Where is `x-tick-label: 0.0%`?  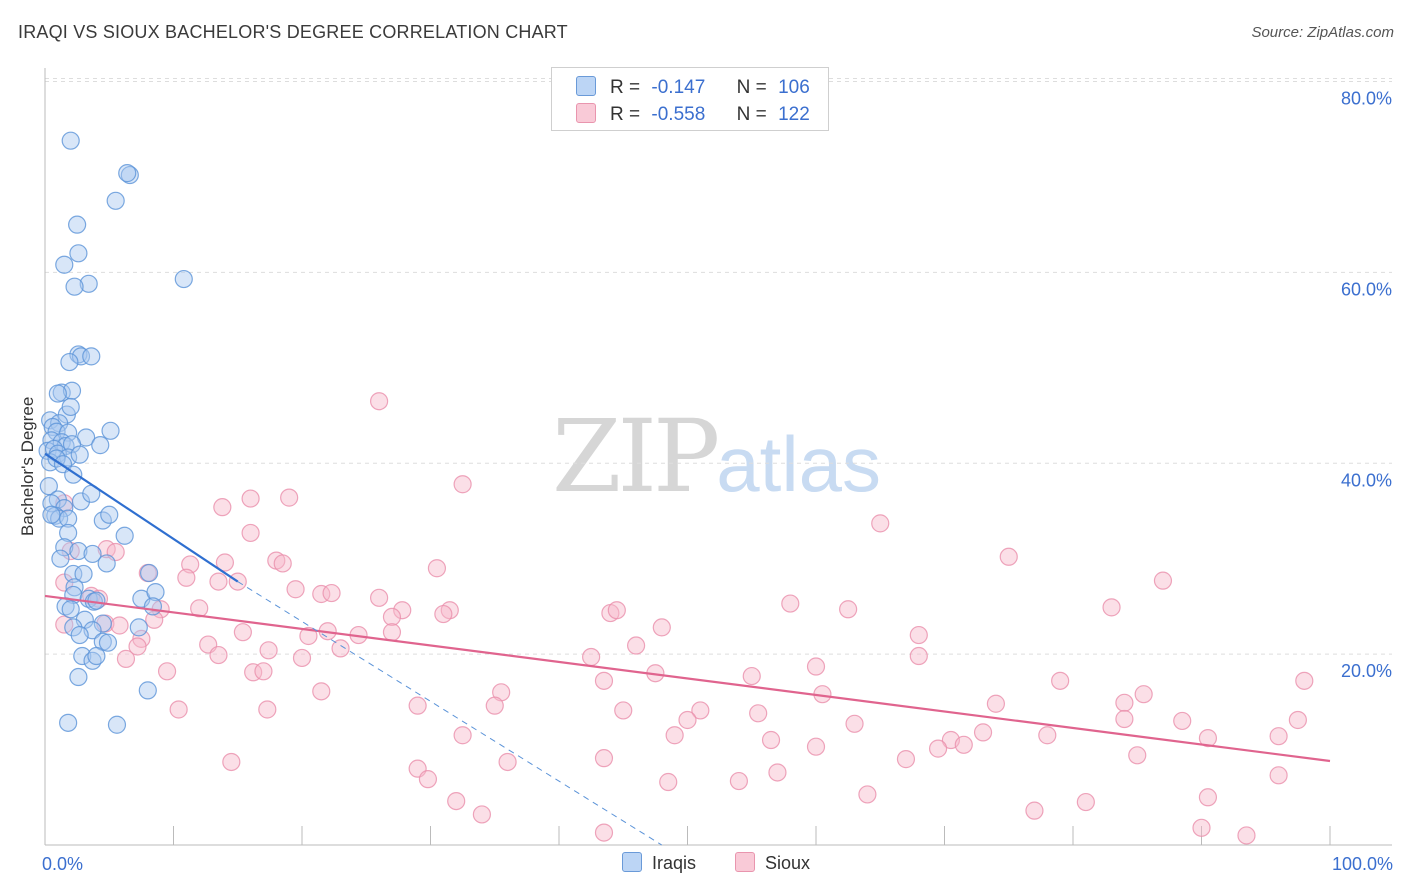
x-tick-label: 0.0% is located at coordinates (62, 864).